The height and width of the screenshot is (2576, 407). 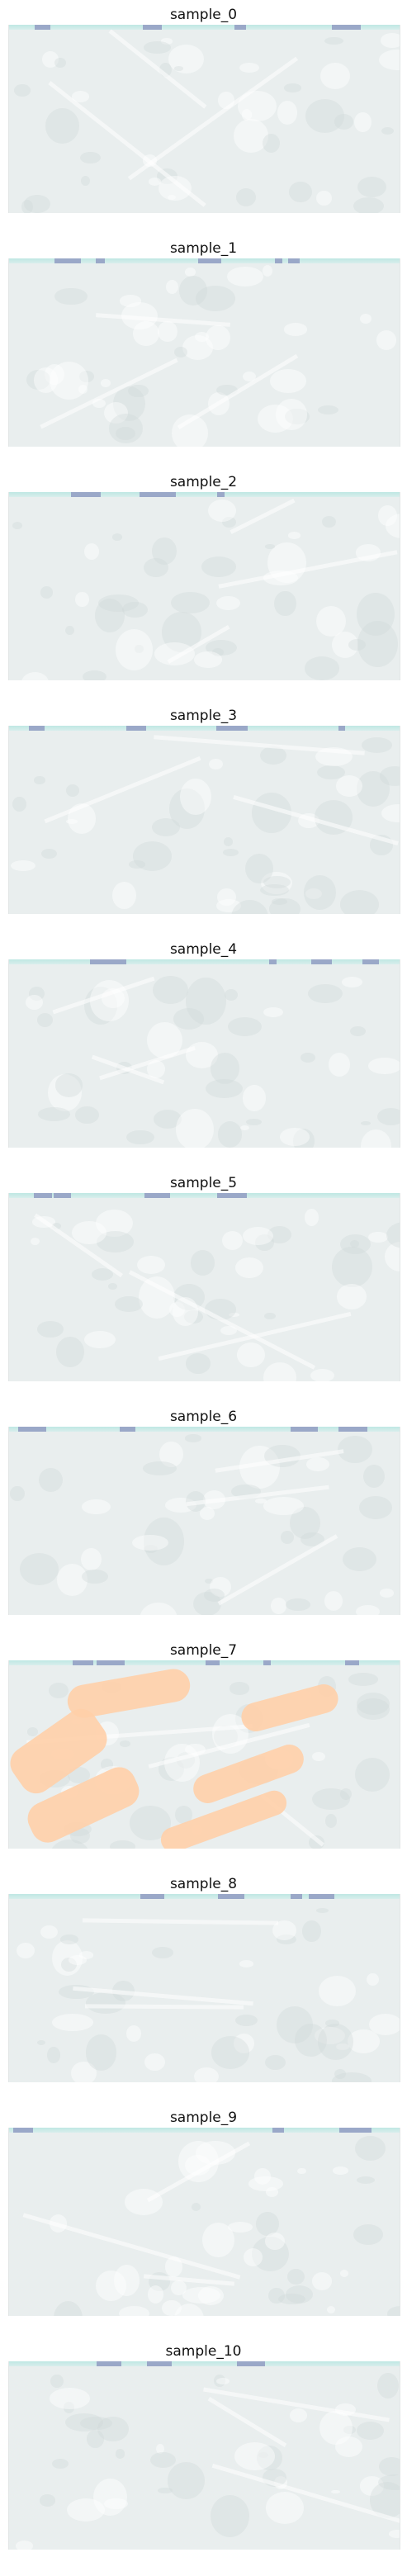 What do you see at coordinates (263, 516) in the screenshot?
I see `road-line` at bounding box center [263, 516].